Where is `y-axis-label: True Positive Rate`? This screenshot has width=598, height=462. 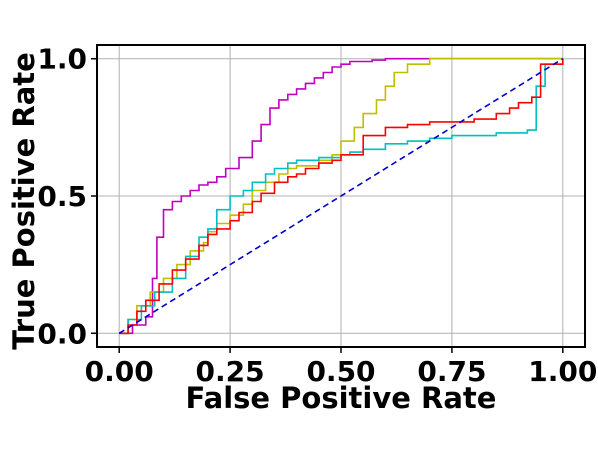 y-axis-label: True Positive Rate is located at coordinates (24, 201).